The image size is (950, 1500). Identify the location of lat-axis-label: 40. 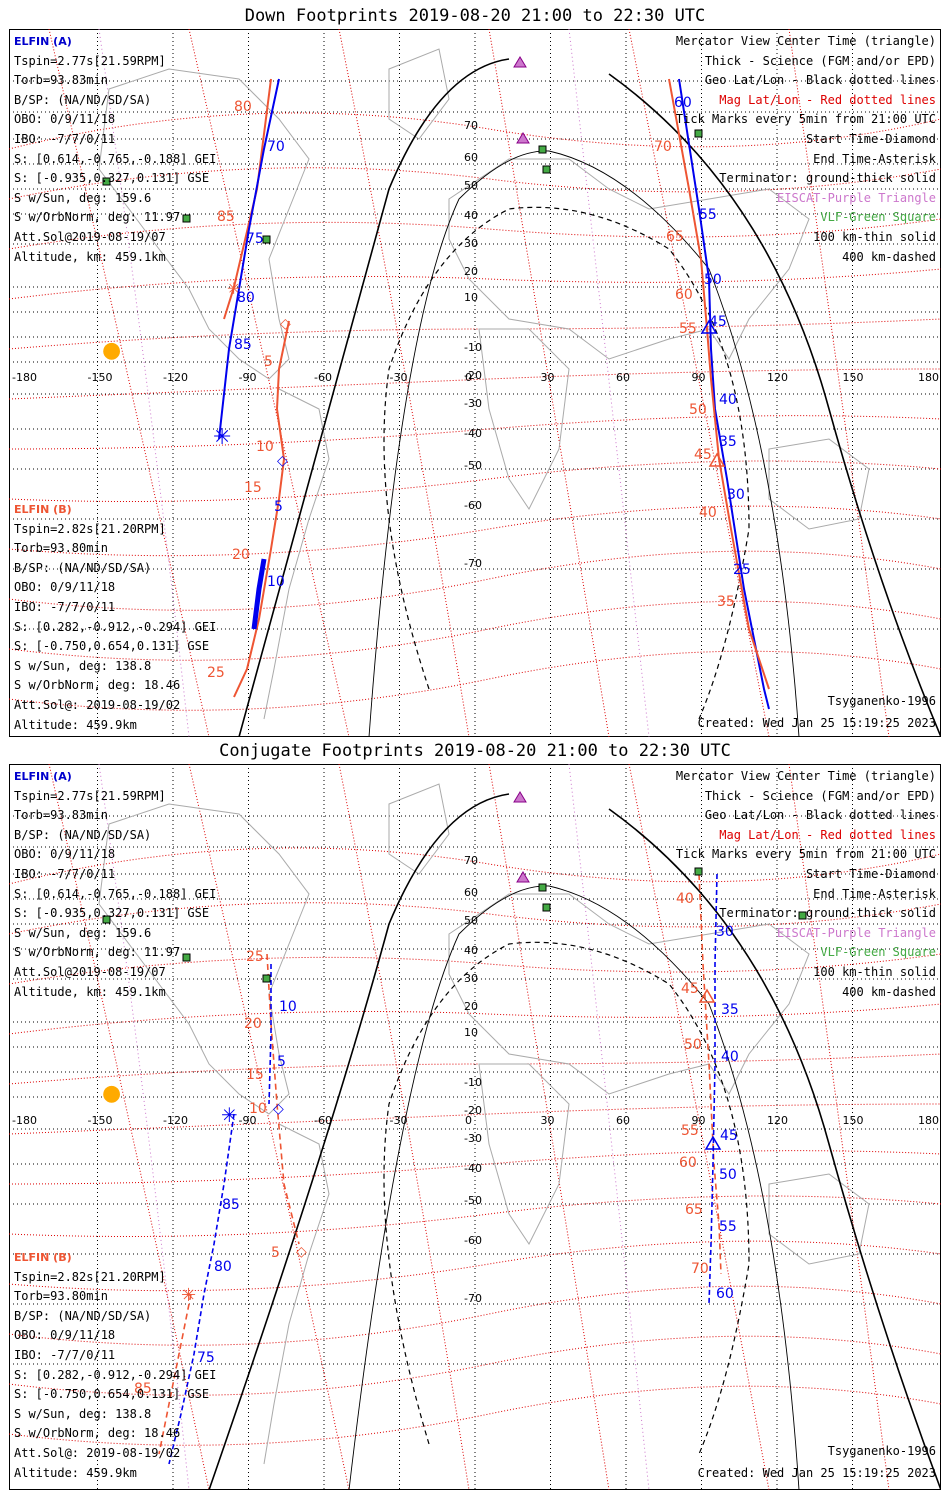
(471, 950).